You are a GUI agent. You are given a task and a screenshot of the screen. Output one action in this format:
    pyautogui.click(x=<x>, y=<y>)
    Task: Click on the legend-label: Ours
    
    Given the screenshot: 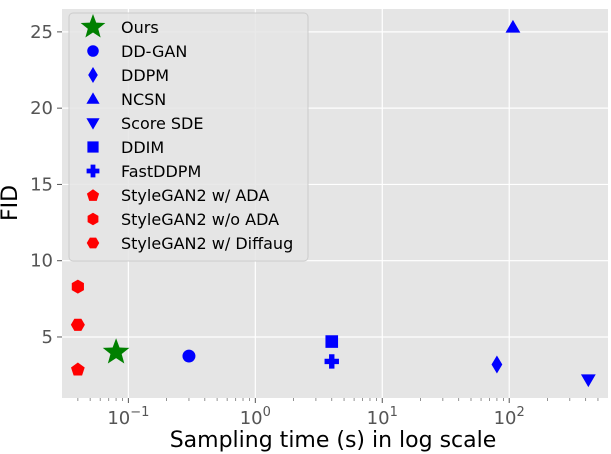 What is the action you would take?
    pyautogui.click(x=140, y=27)
    